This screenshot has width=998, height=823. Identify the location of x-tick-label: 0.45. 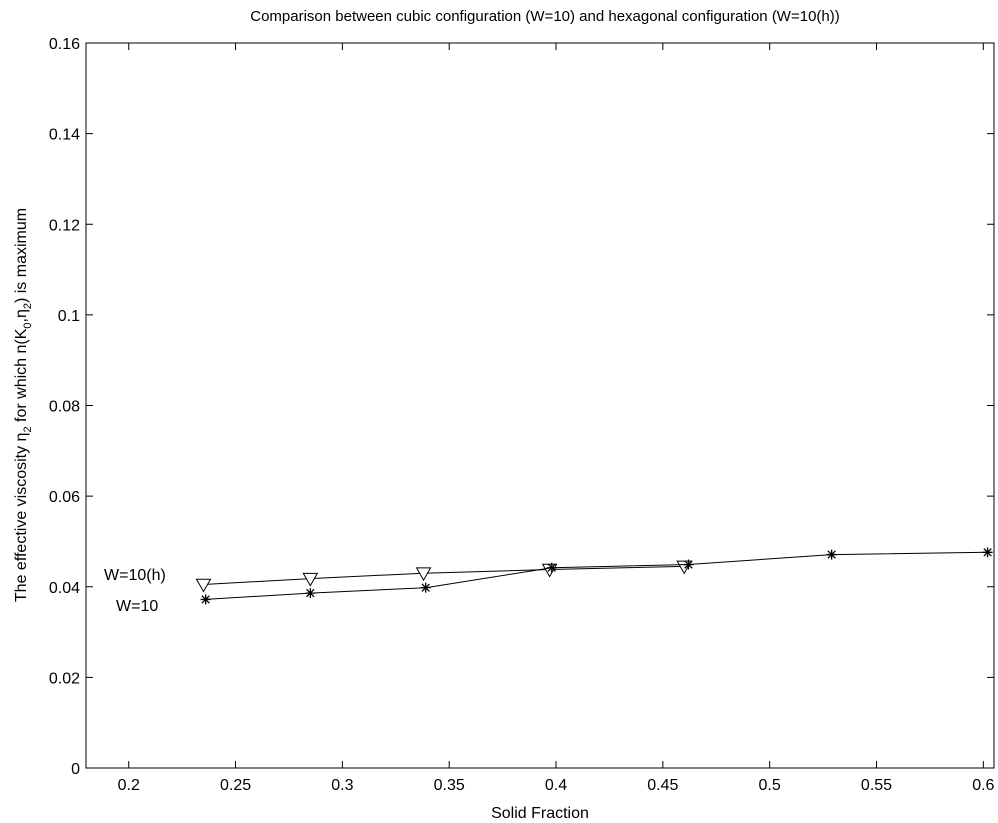
(662, 785).